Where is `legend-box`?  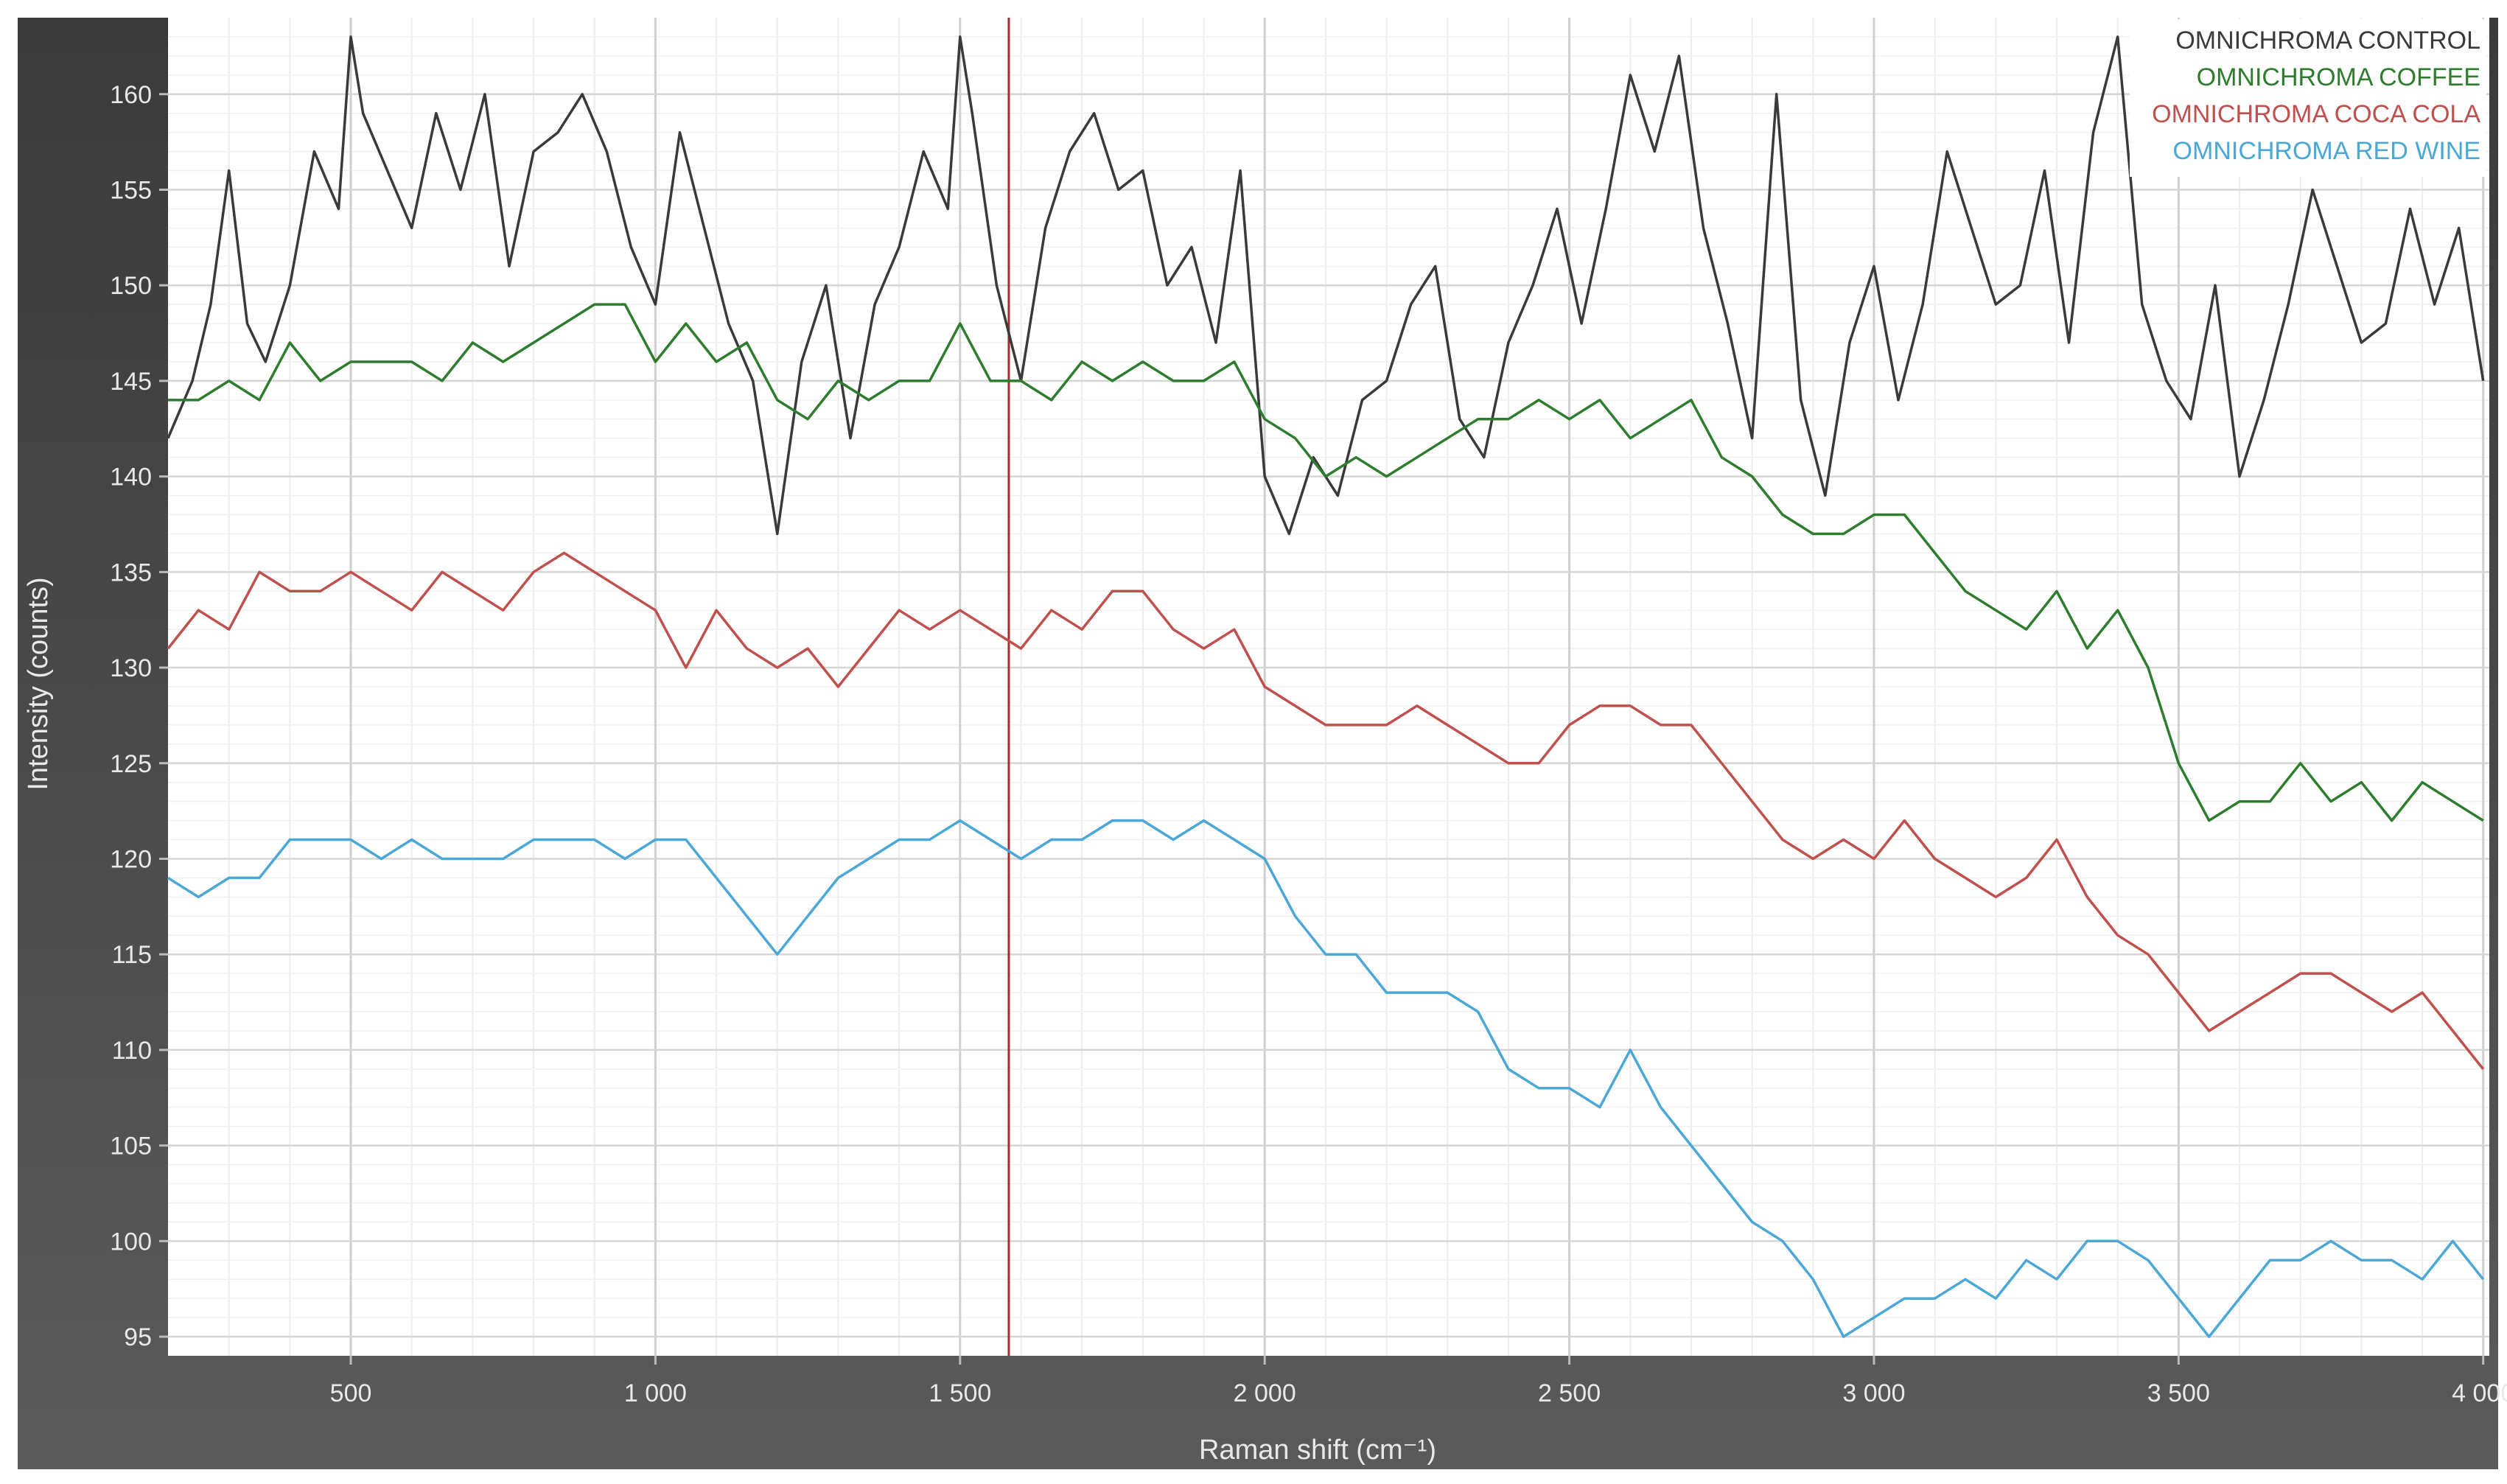
legend-box is located at coordinates (2308, 98).